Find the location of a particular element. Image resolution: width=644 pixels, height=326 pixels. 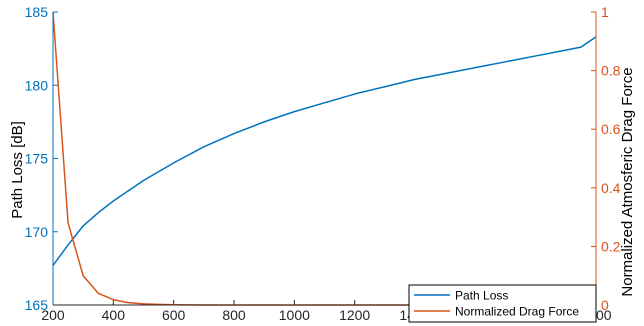

y-left-tick-label: 185 is located at coordinates (37, 12).